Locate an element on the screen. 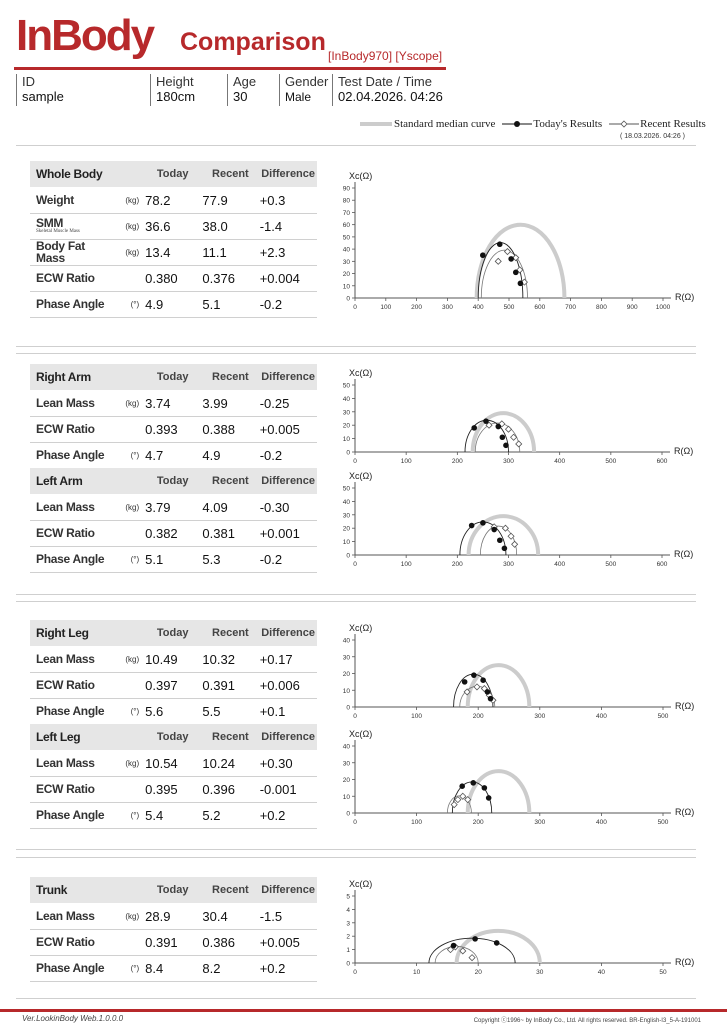 Image resolution: width=727 pixels, height=1024 pixels. right-arm-table-header: Right Arm Today Recent Difference is located at coordinates (173, 377).